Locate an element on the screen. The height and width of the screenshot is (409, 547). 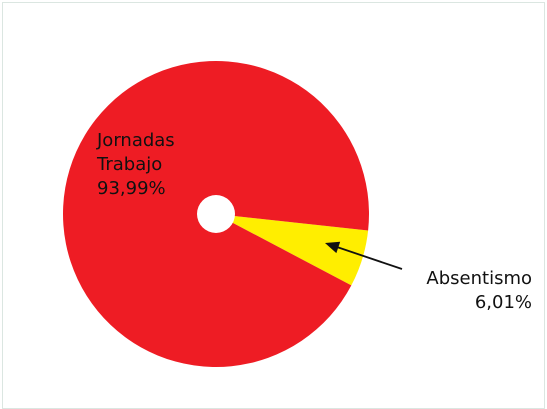
slice-value-label: 6,01% is located at coordinates (503, 302).